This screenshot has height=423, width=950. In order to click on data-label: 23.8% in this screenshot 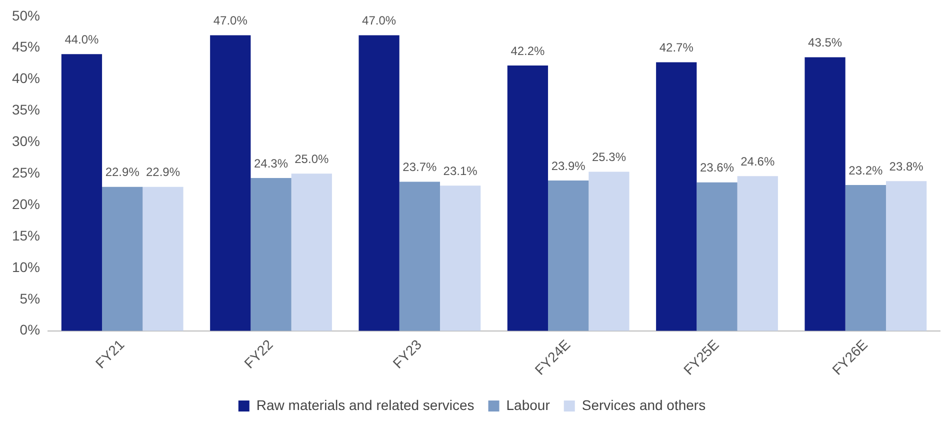, I will do `click(906, 166)`.